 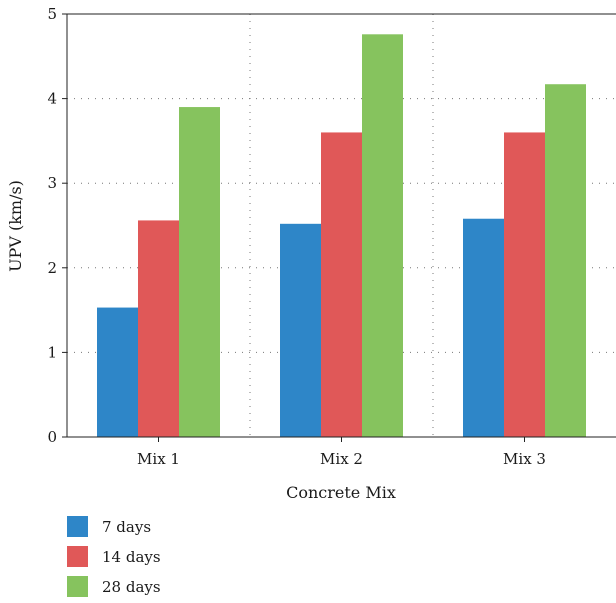 What do you see at coordinates (52, 183) in the screenshot?
I see `y-tick-label: 3` at bounding box center [52, 183].